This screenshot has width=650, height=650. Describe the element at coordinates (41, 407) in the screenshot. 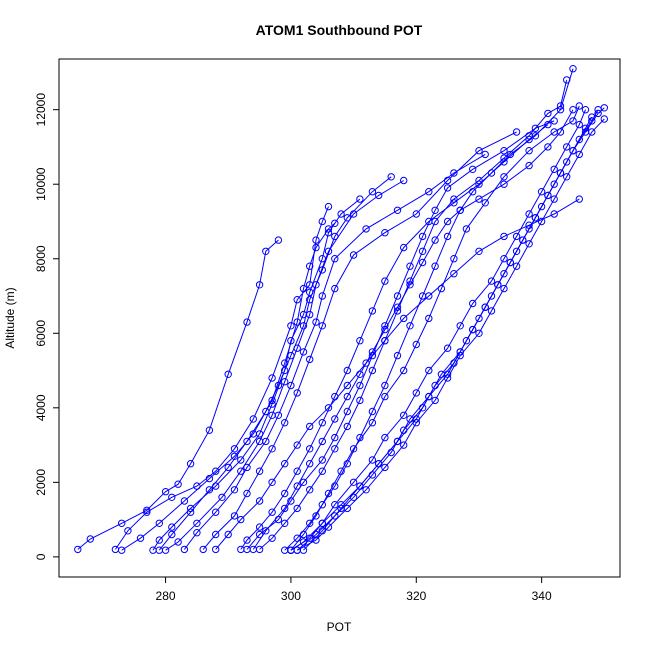

I see `y-tick-label: 4000` at that location.